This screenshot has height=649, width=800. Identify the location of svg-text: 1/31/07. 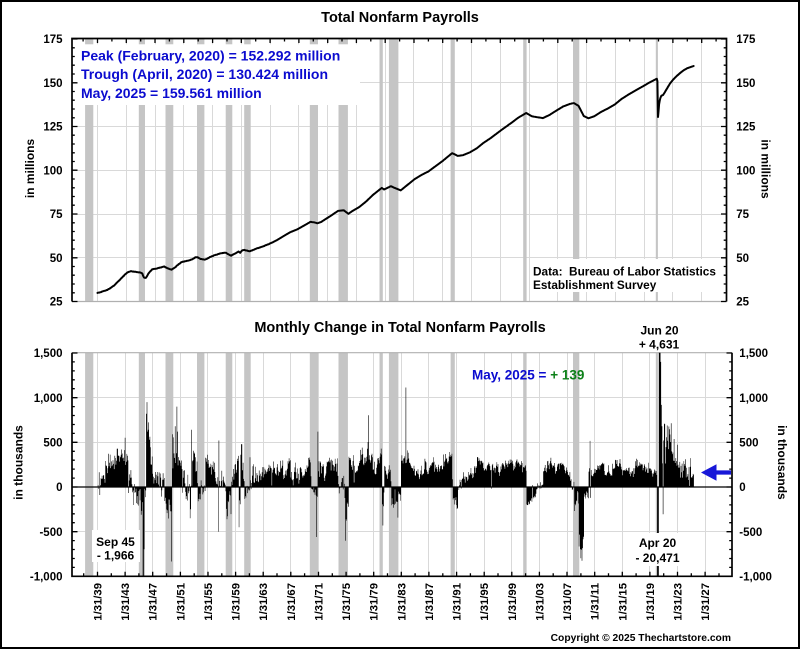
(568, 602).